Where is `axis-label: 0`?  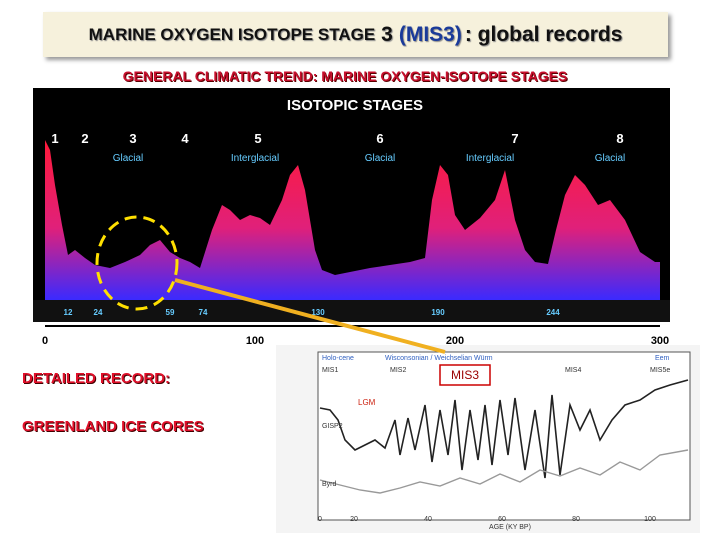
axis-label: 0 is located at coordinates (45, 341).